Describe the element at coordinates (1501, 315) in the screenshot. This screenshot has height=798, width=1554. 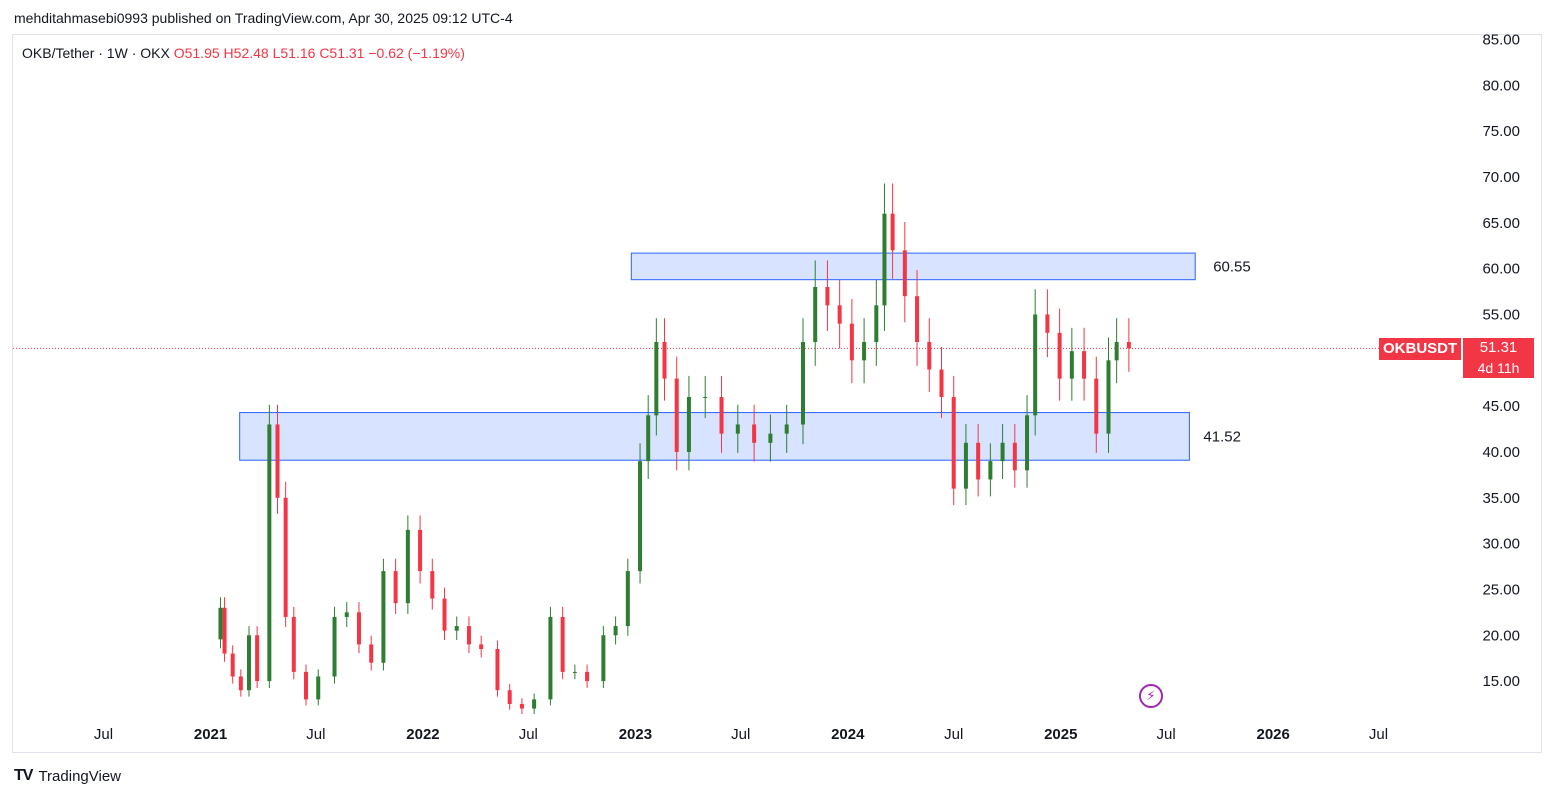
I see `y-tick-label: 55.00` at that location.